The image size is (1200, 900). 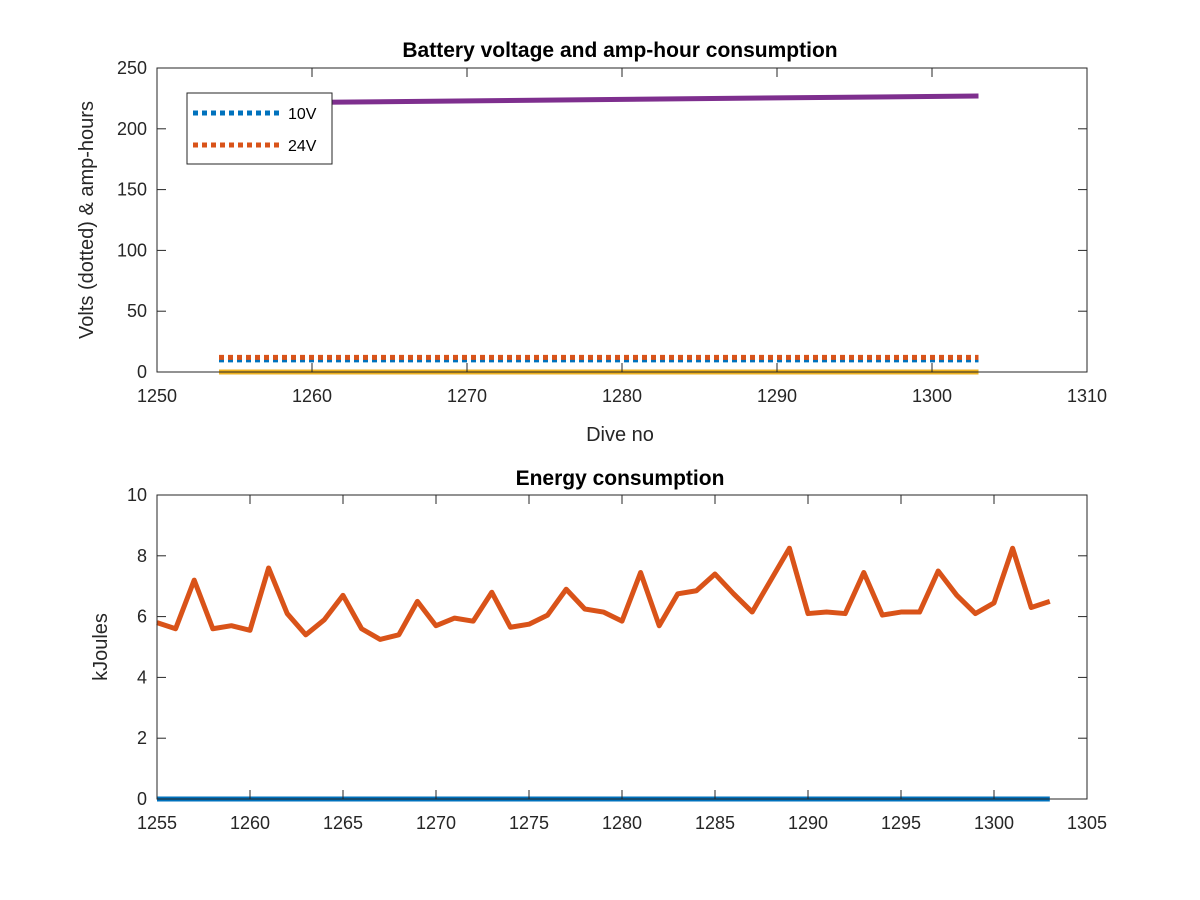 I want to click on y-tick-label: 4, so click(x=142, y=677).